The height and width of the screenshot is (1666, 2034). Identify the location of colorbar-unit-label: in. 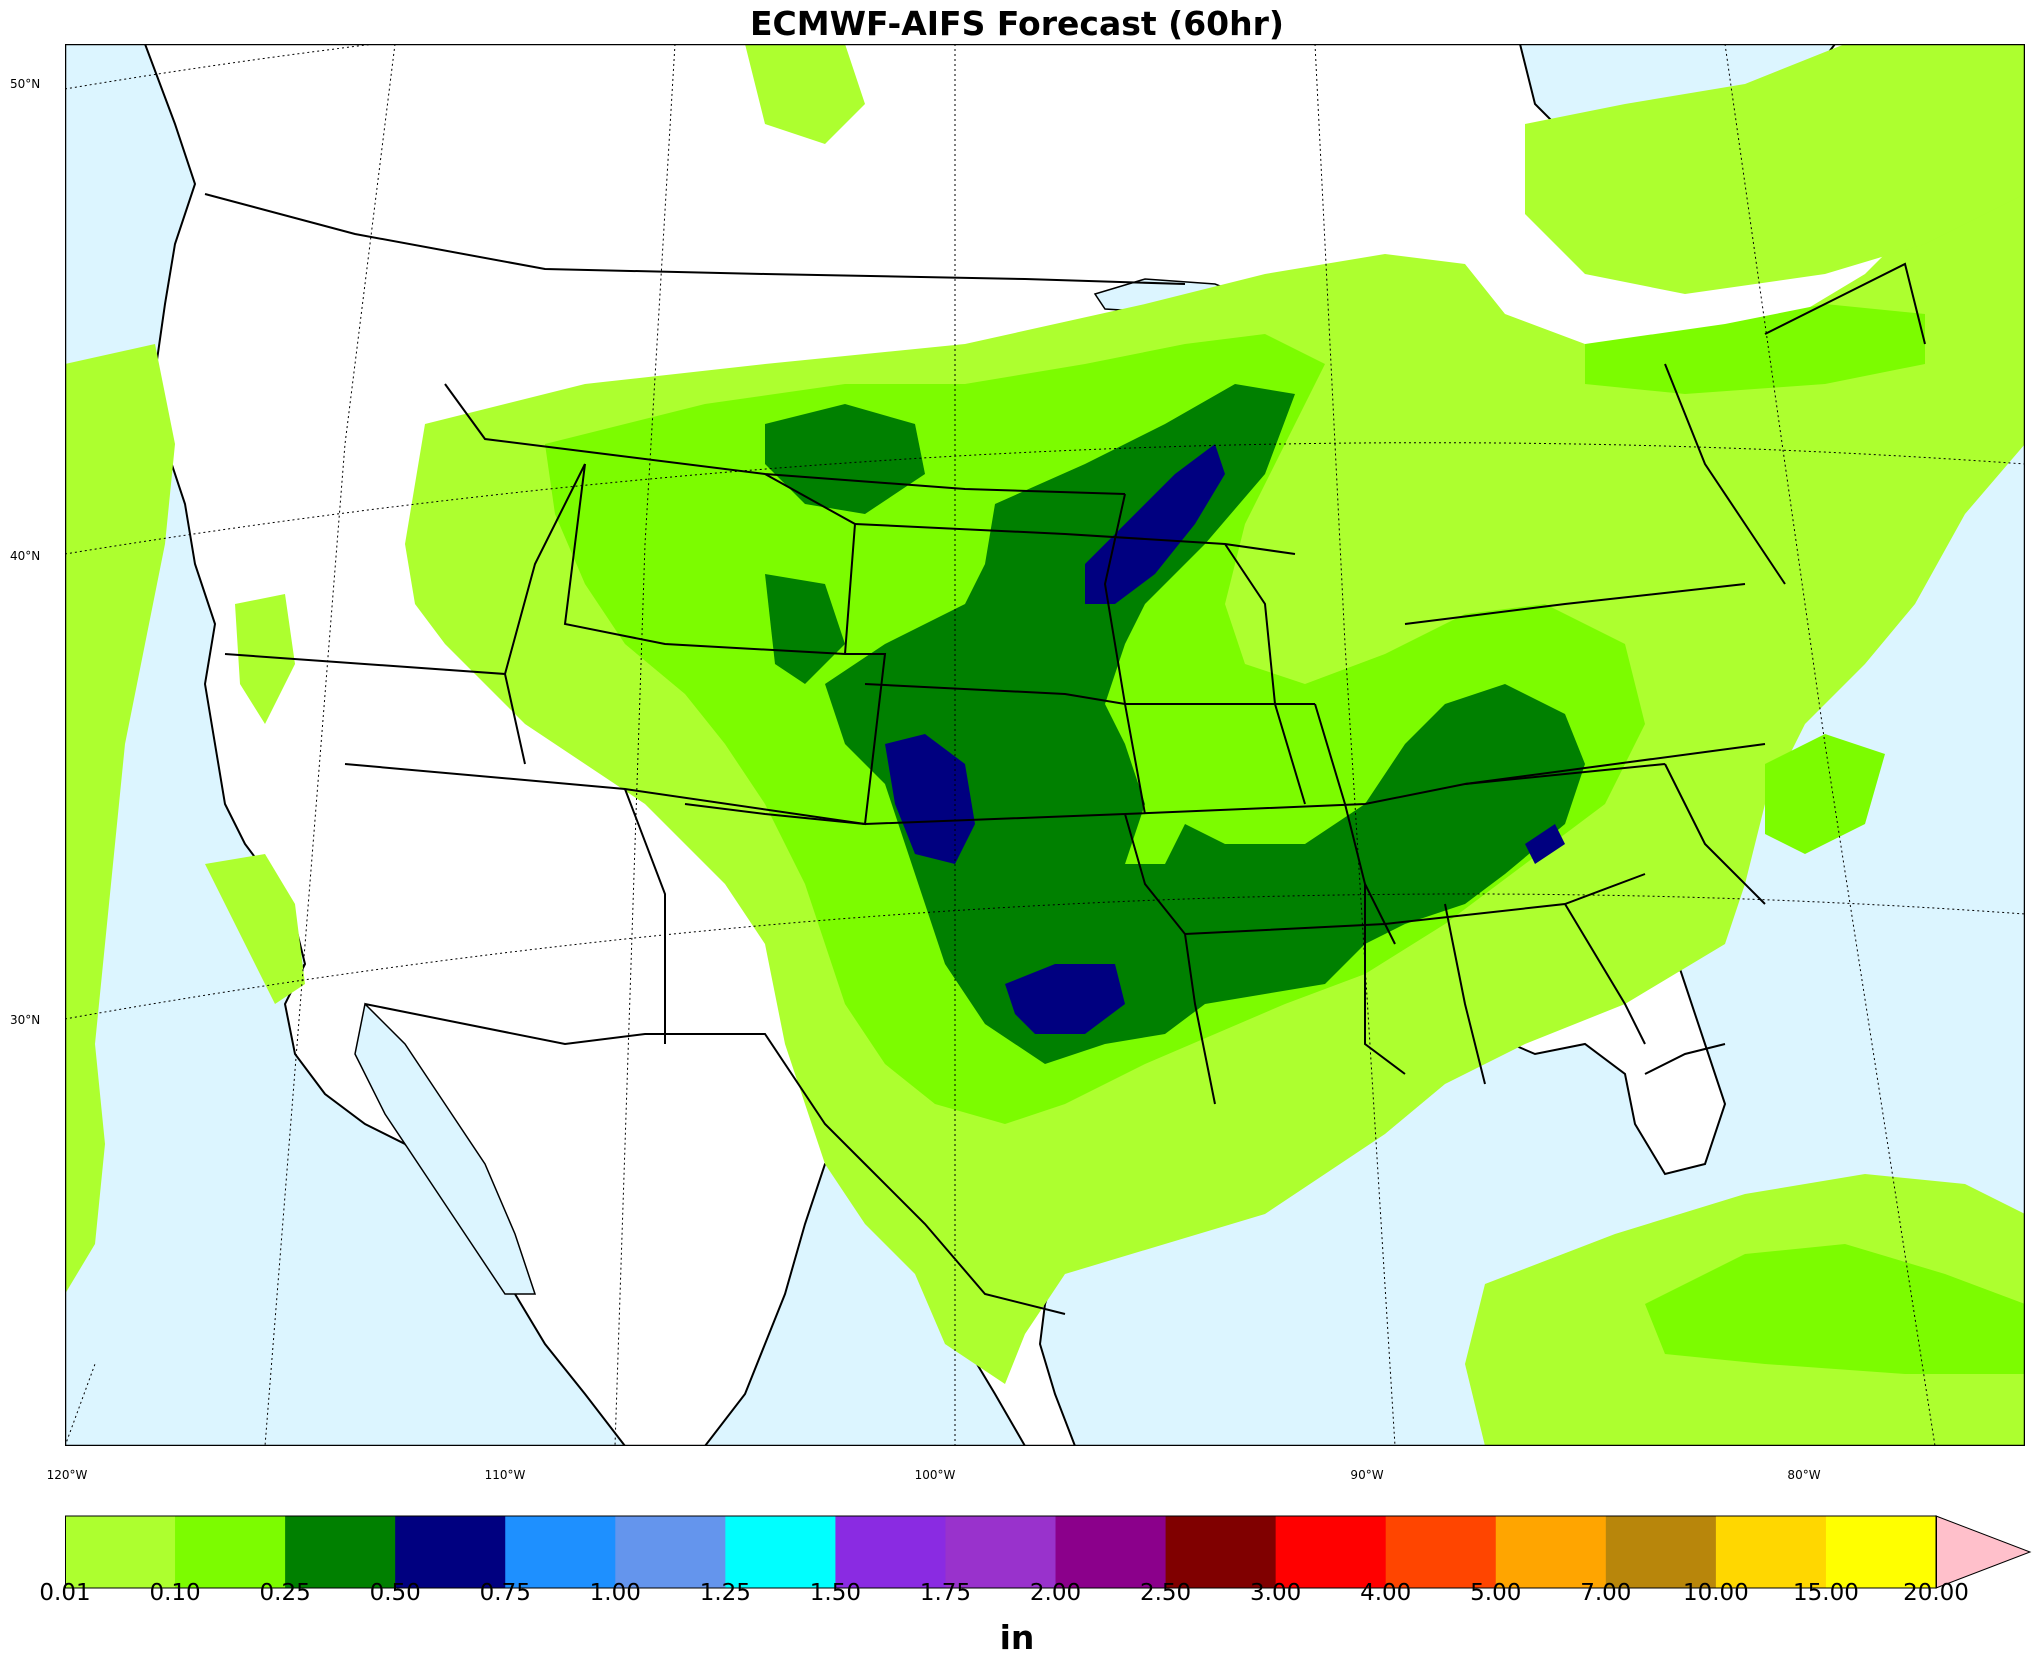
(1017, 1637).